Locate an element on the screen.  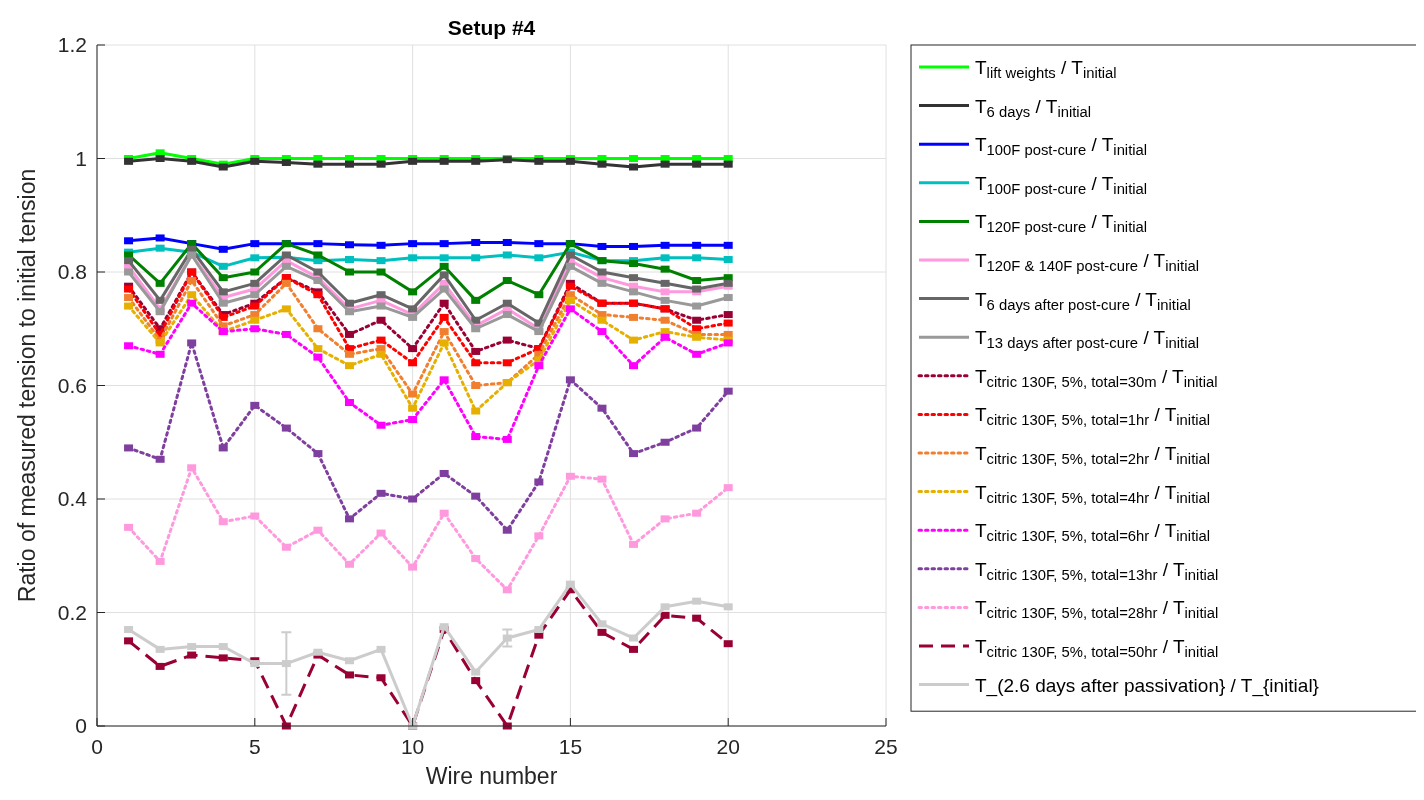
legend-label: T$_{100F post-cure}$ / T$_{initial}$ is located at coordinates (1061, 146).